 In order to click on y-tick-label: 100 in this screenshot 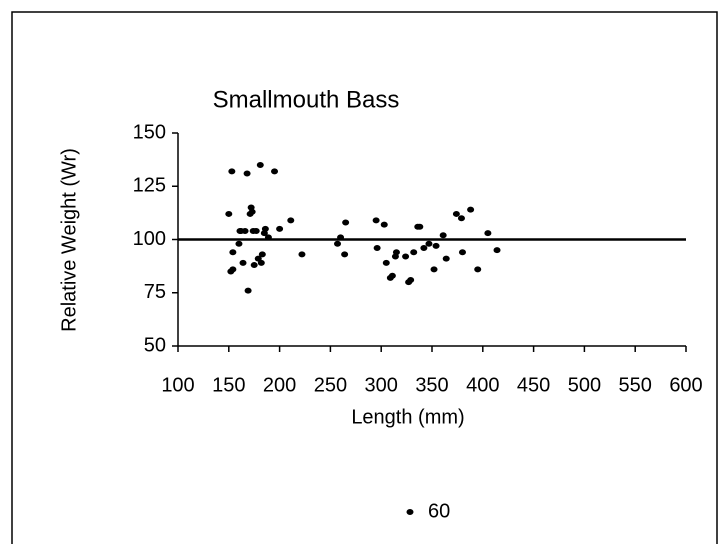, I will do `click(149, 239)`.